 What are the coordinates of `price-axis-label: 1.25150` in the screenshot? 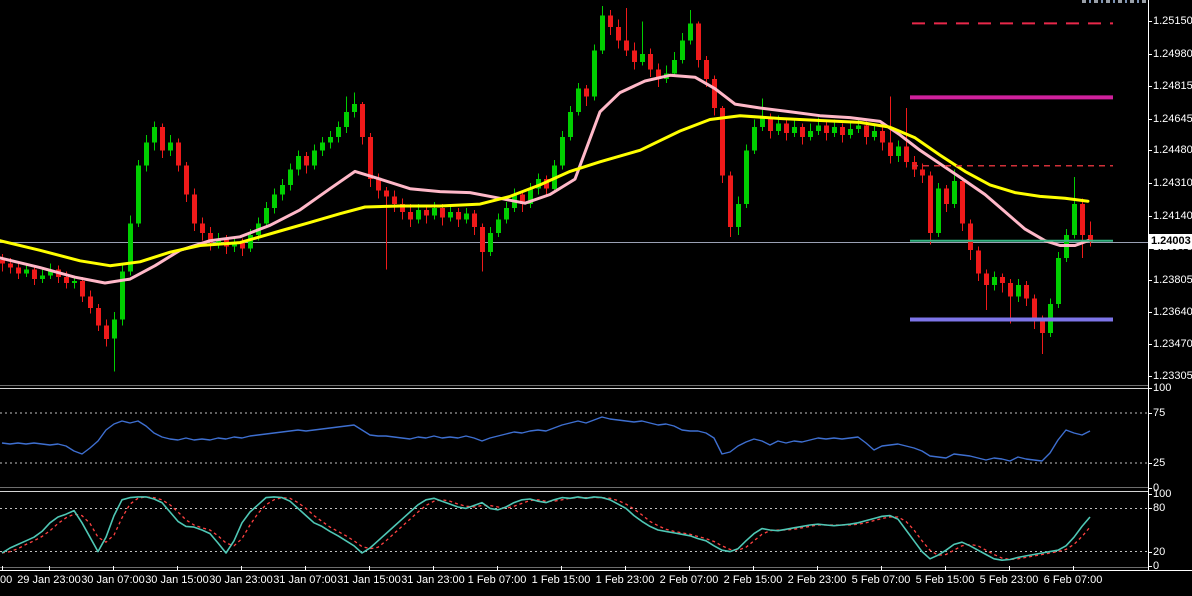 It's located at (1172, 21).